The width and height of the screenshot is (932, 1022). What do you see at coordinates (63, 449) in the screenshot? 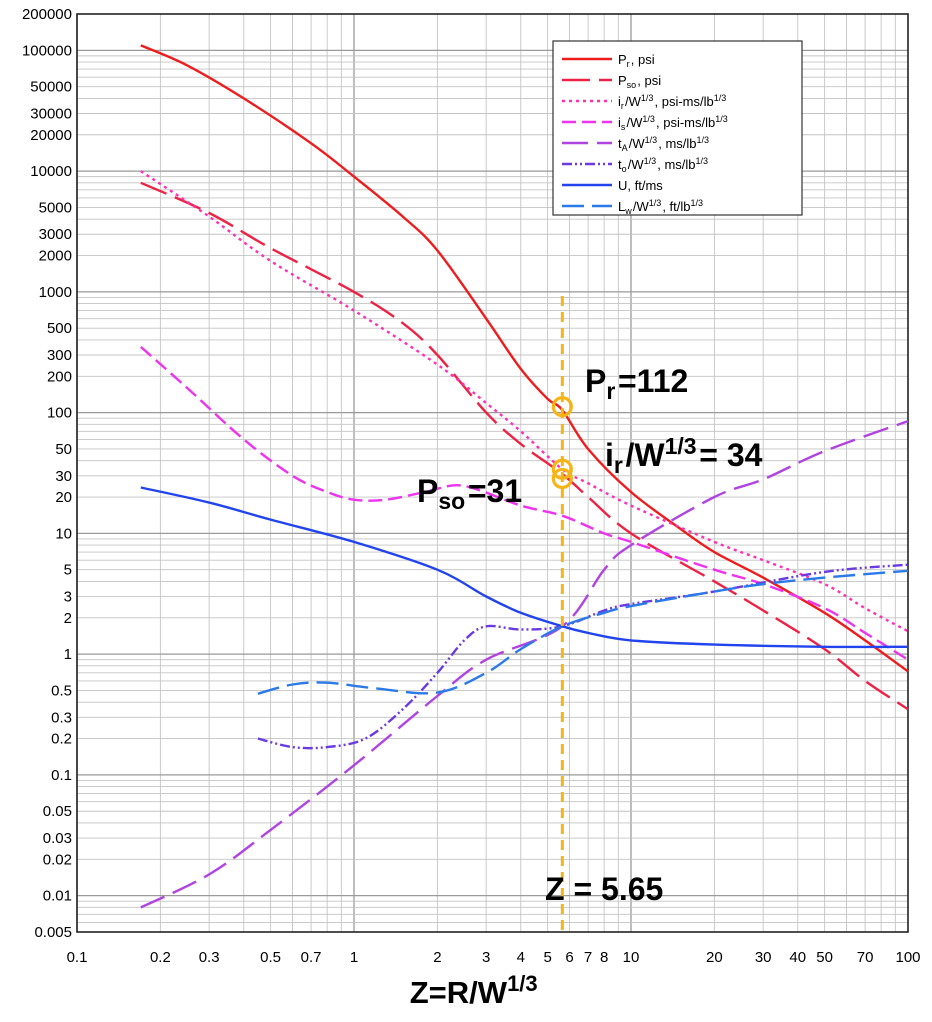
I see `y-tick-label: 50` at bounding box center [63, 449].